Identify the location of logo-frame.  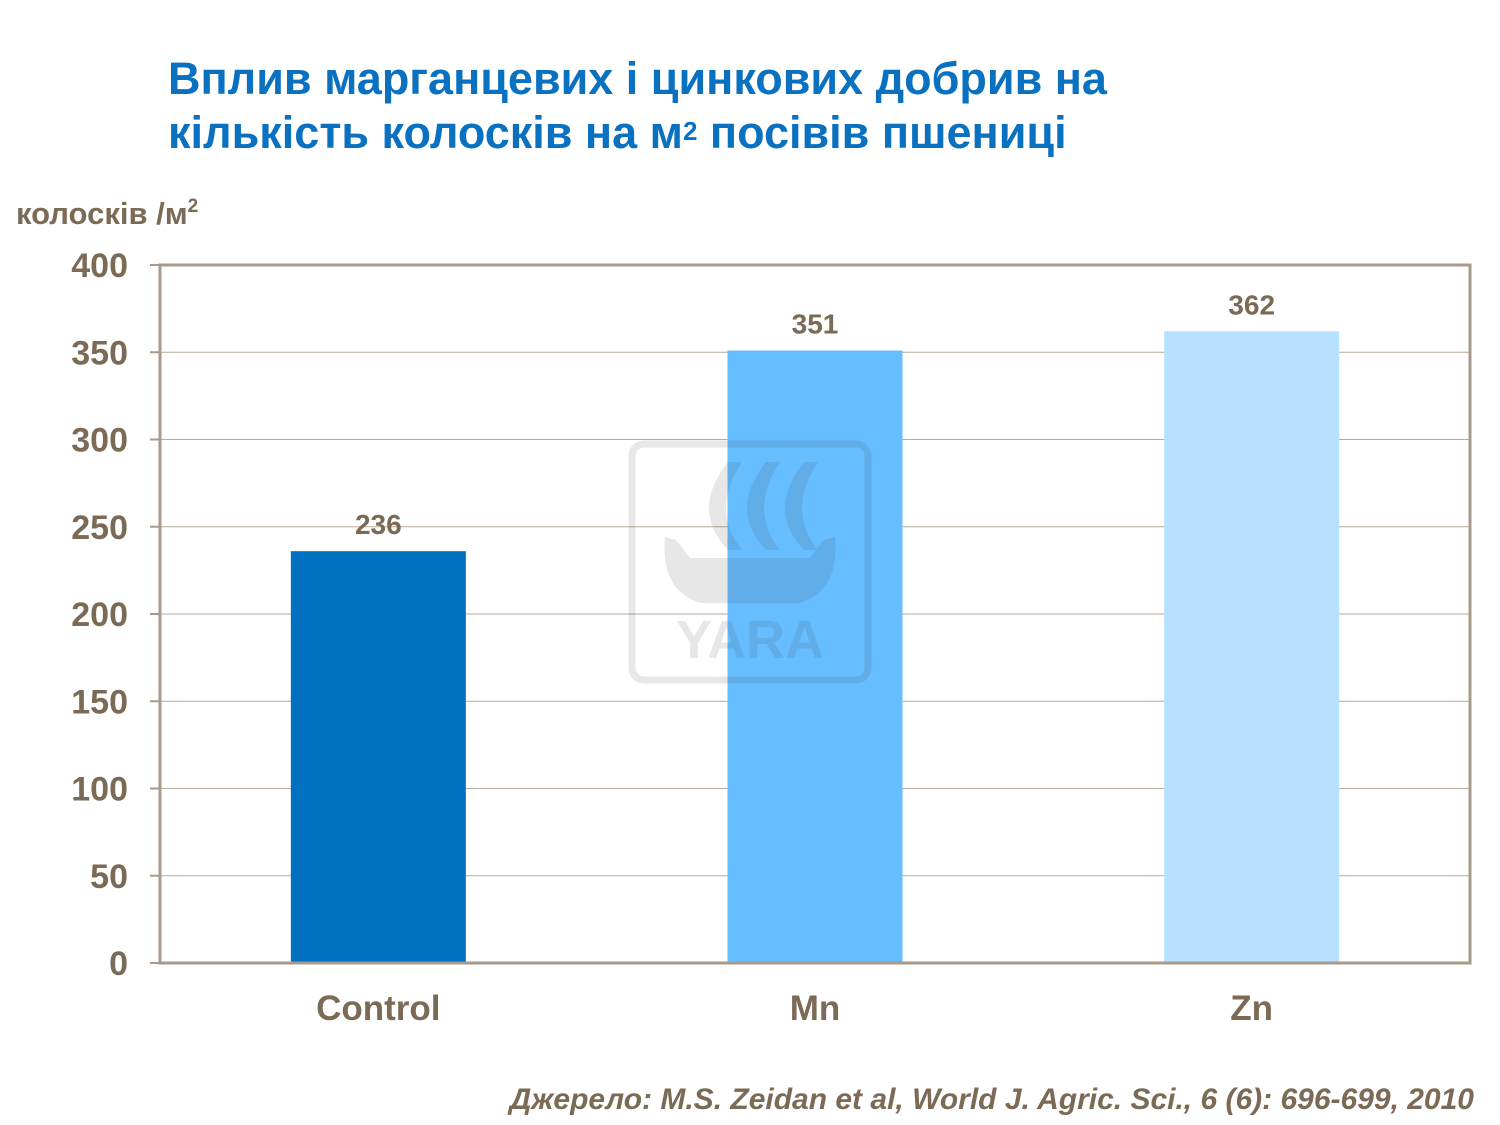
(750, 562).